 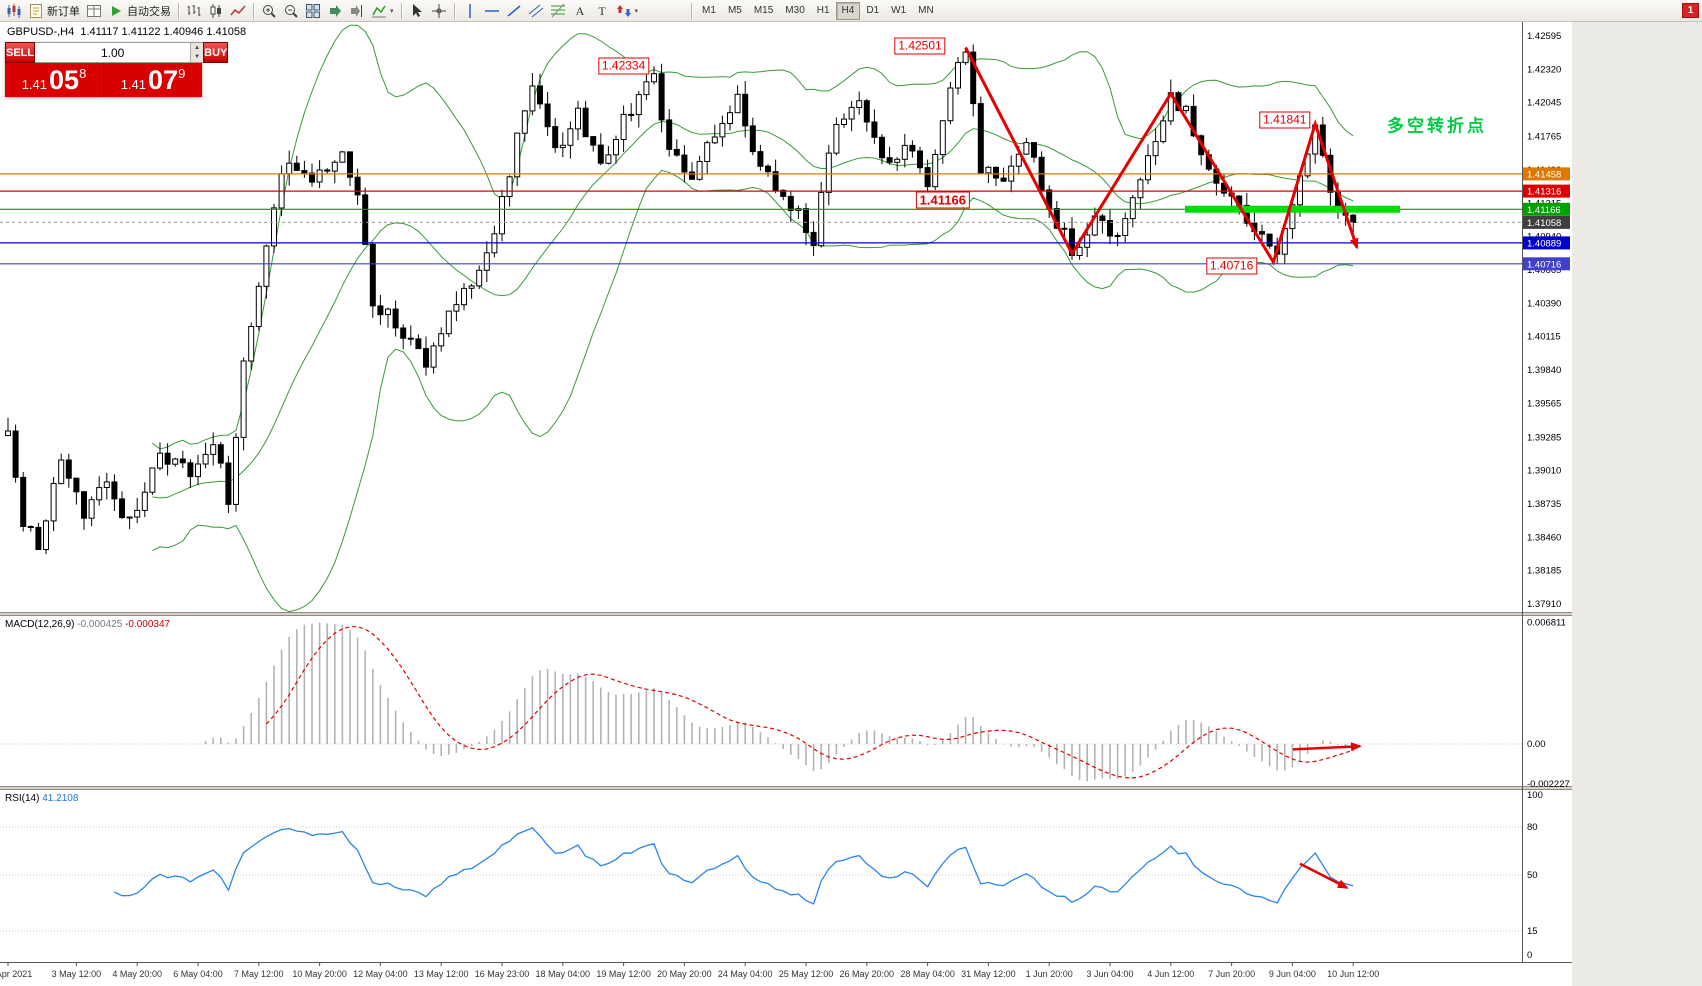 What do you see at coordinates (163, 80) in the screenshot?
I see `buy-price-big: 07` at bounding box center [163, 80].